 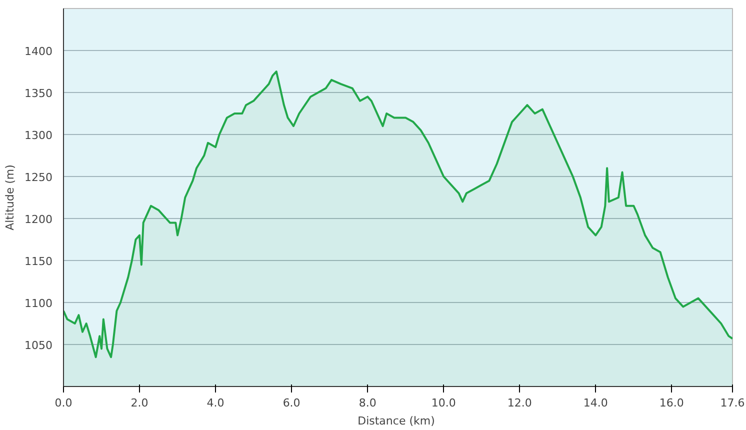 What do you see at coordinates (367, 403) in the screenshot?
I see `x-tick-label: 8.0` at bounding box center [367, 403].